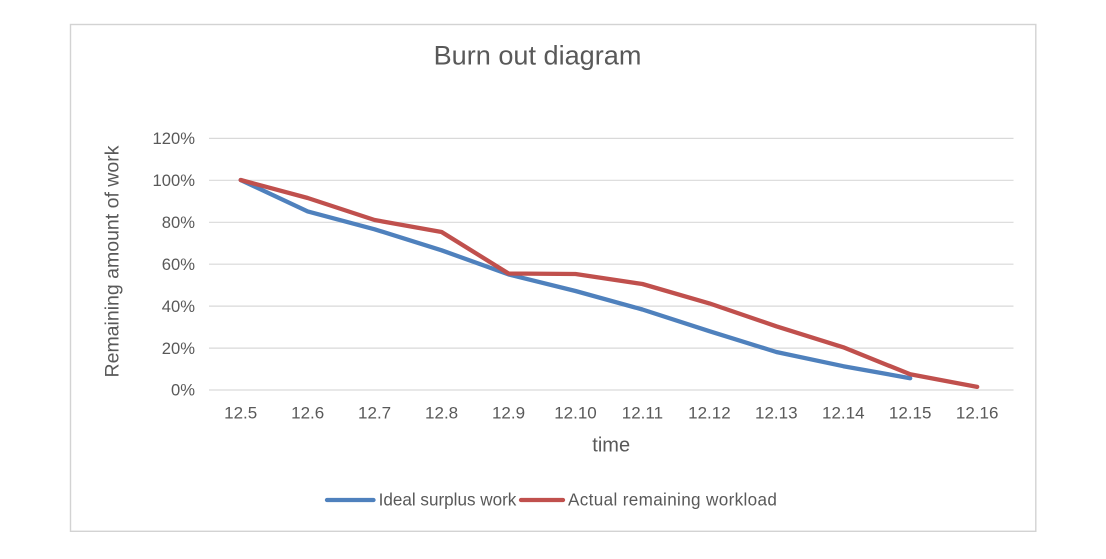  I want to click on svg-text: 12.16, so click(977, 413).